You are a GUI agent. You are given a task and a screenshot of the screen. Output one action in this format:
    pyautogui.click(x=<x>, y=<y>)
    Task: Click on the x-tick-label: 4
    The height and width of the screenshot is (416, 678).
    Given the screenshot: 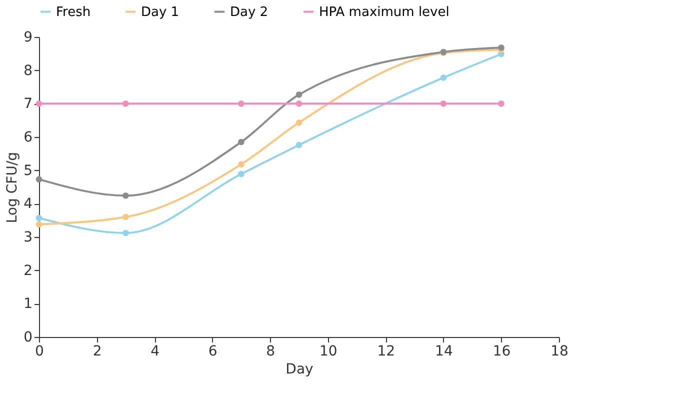 What is the action you would take?
    pyautogui.click(x=155, y=352)
    